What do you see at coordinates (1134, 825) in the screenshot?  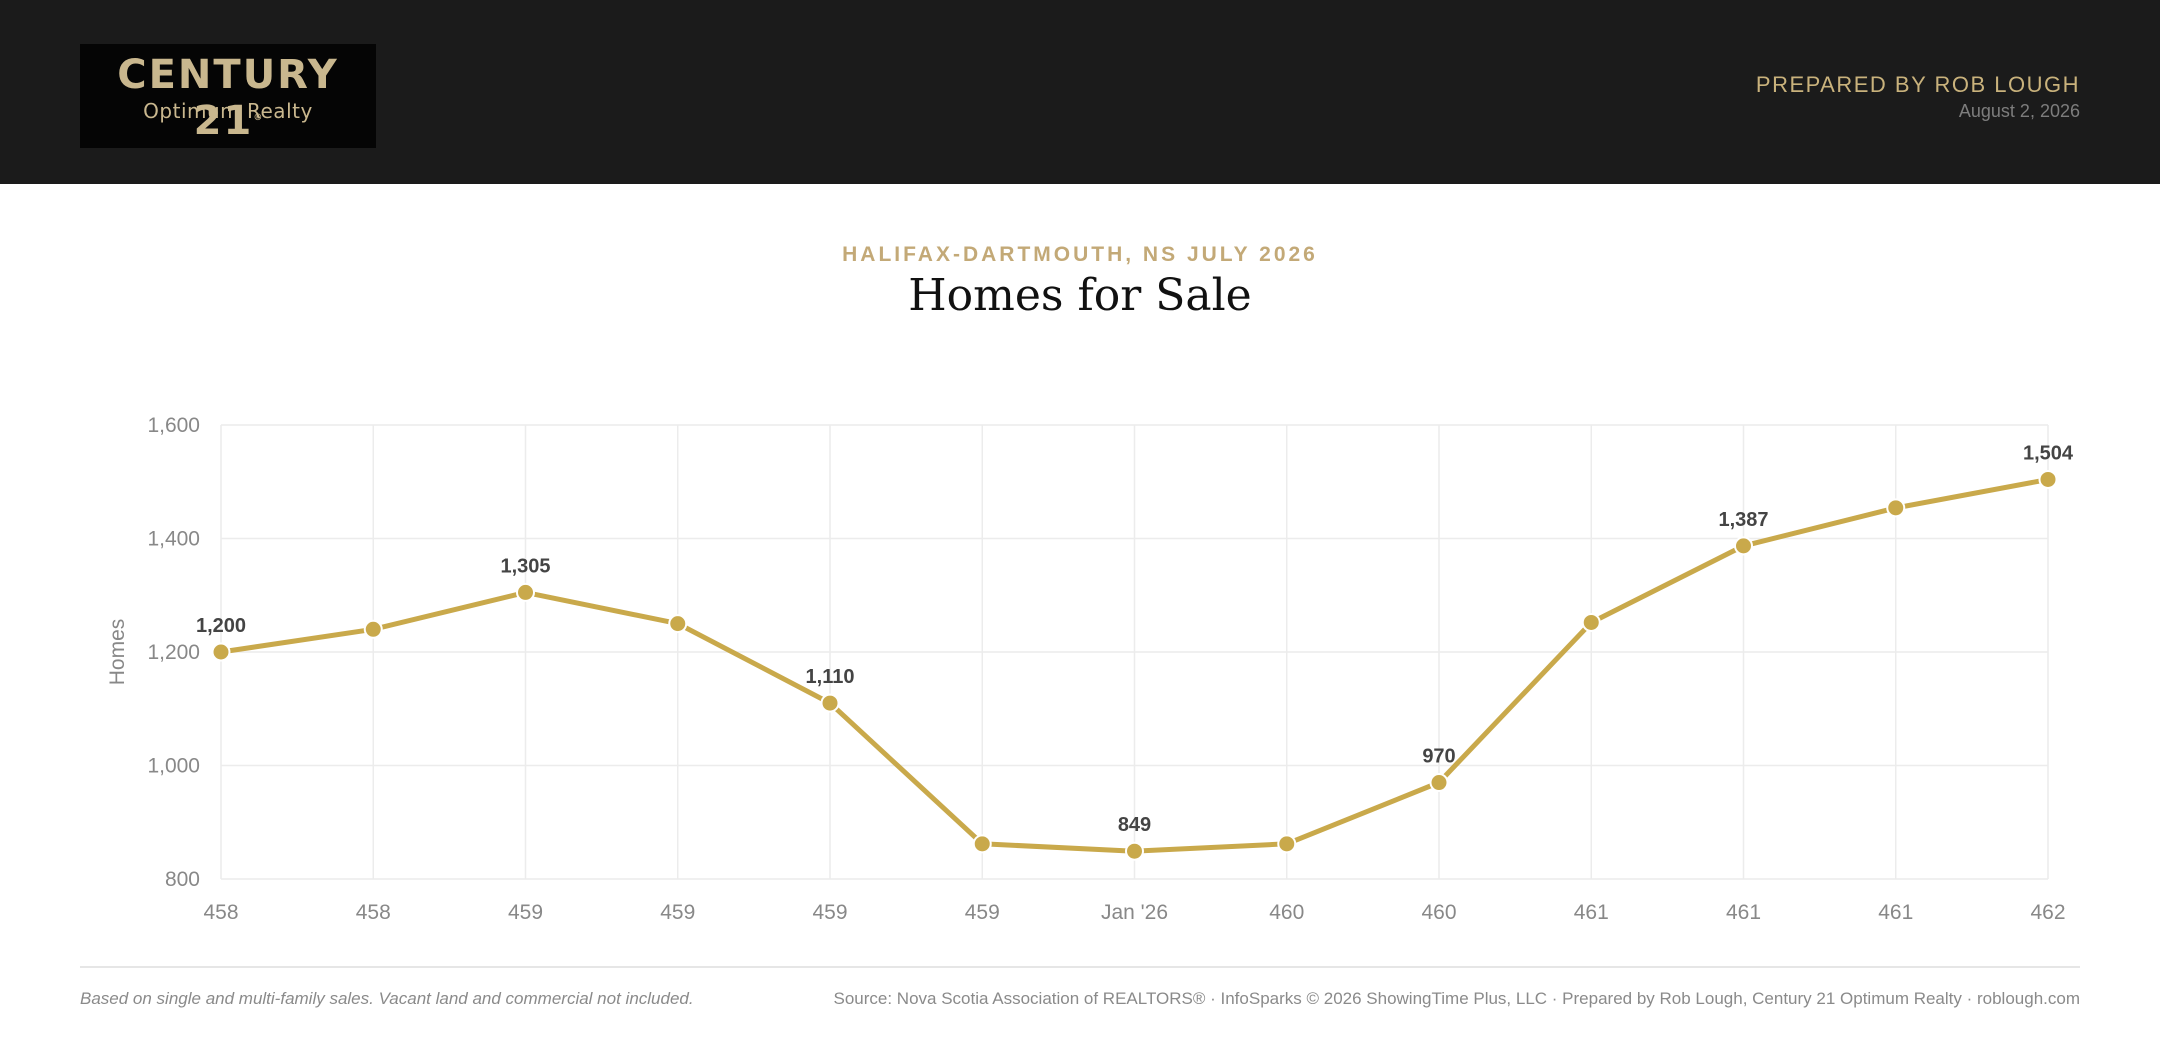 I see `data-label: 849` at bounding box center [1134, 825].